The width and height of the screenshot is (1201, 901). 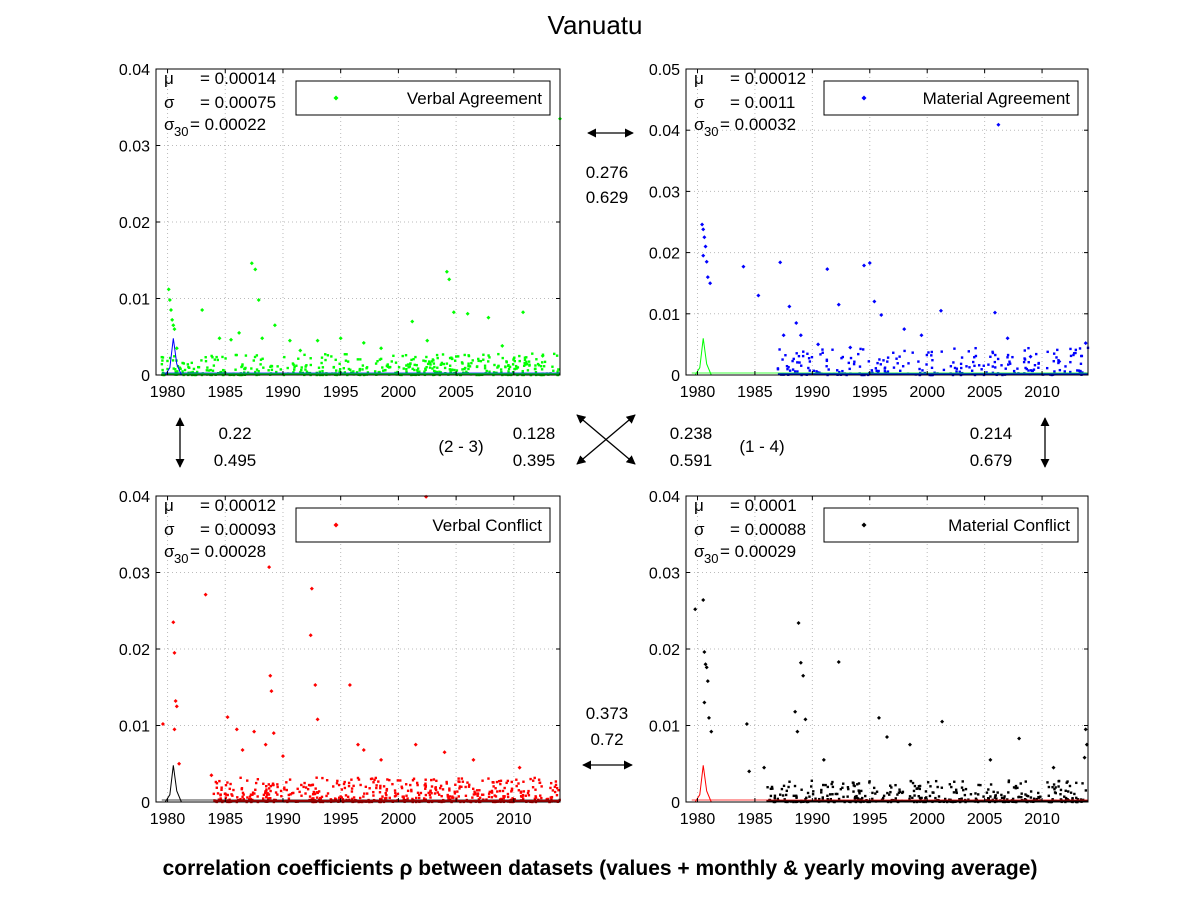 What do you see at coordinates (514, 392) in the screenshot?
I see `x-tick-label: 2010` at bounding box center [514, 392].